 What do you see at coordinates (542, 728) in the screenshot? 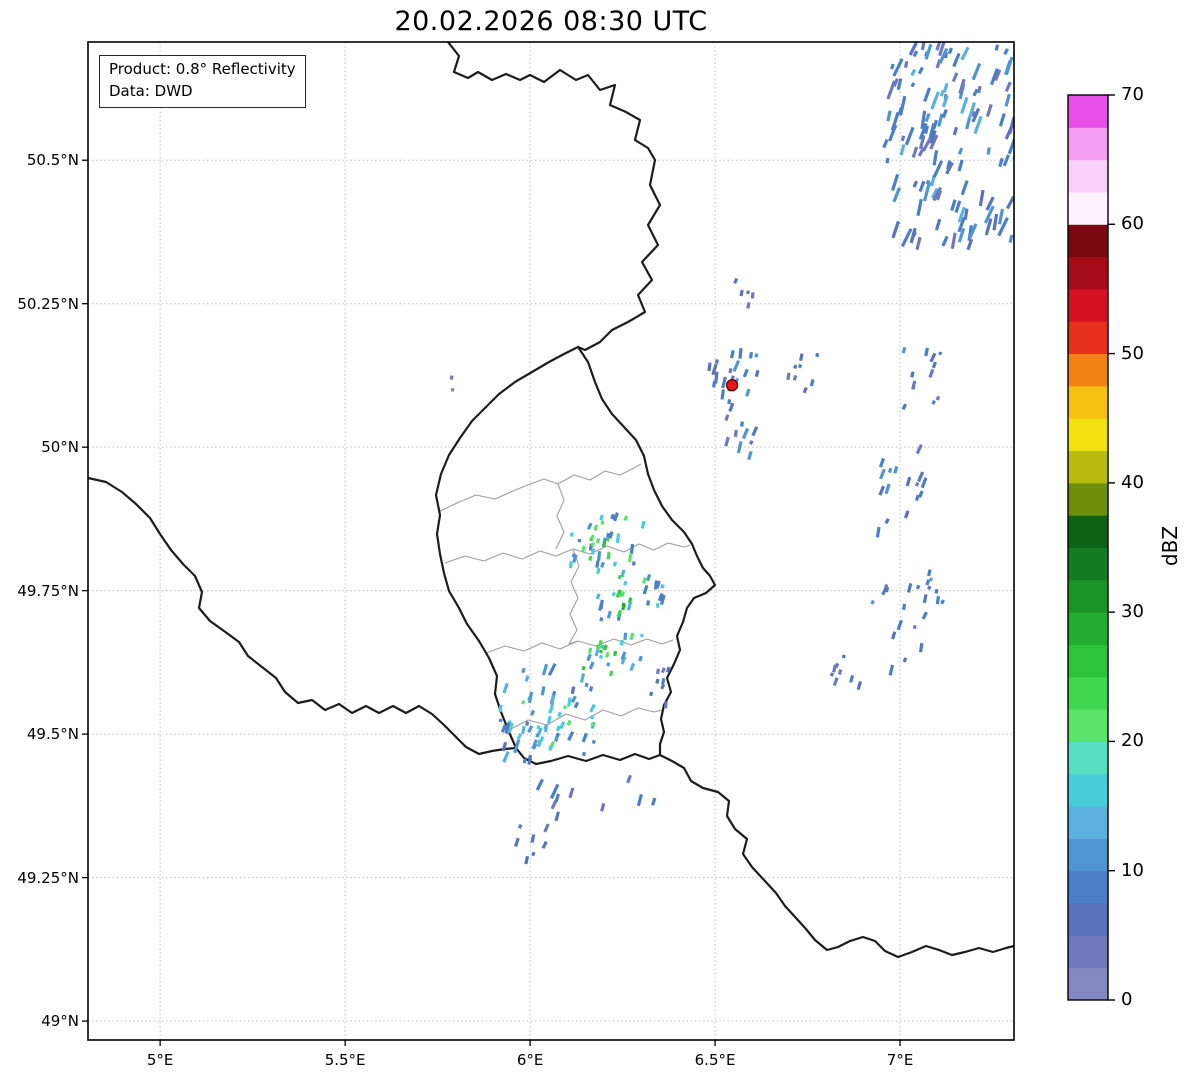
I see `echo-lux-southwest-cyan` at bounding box center [542, 728].